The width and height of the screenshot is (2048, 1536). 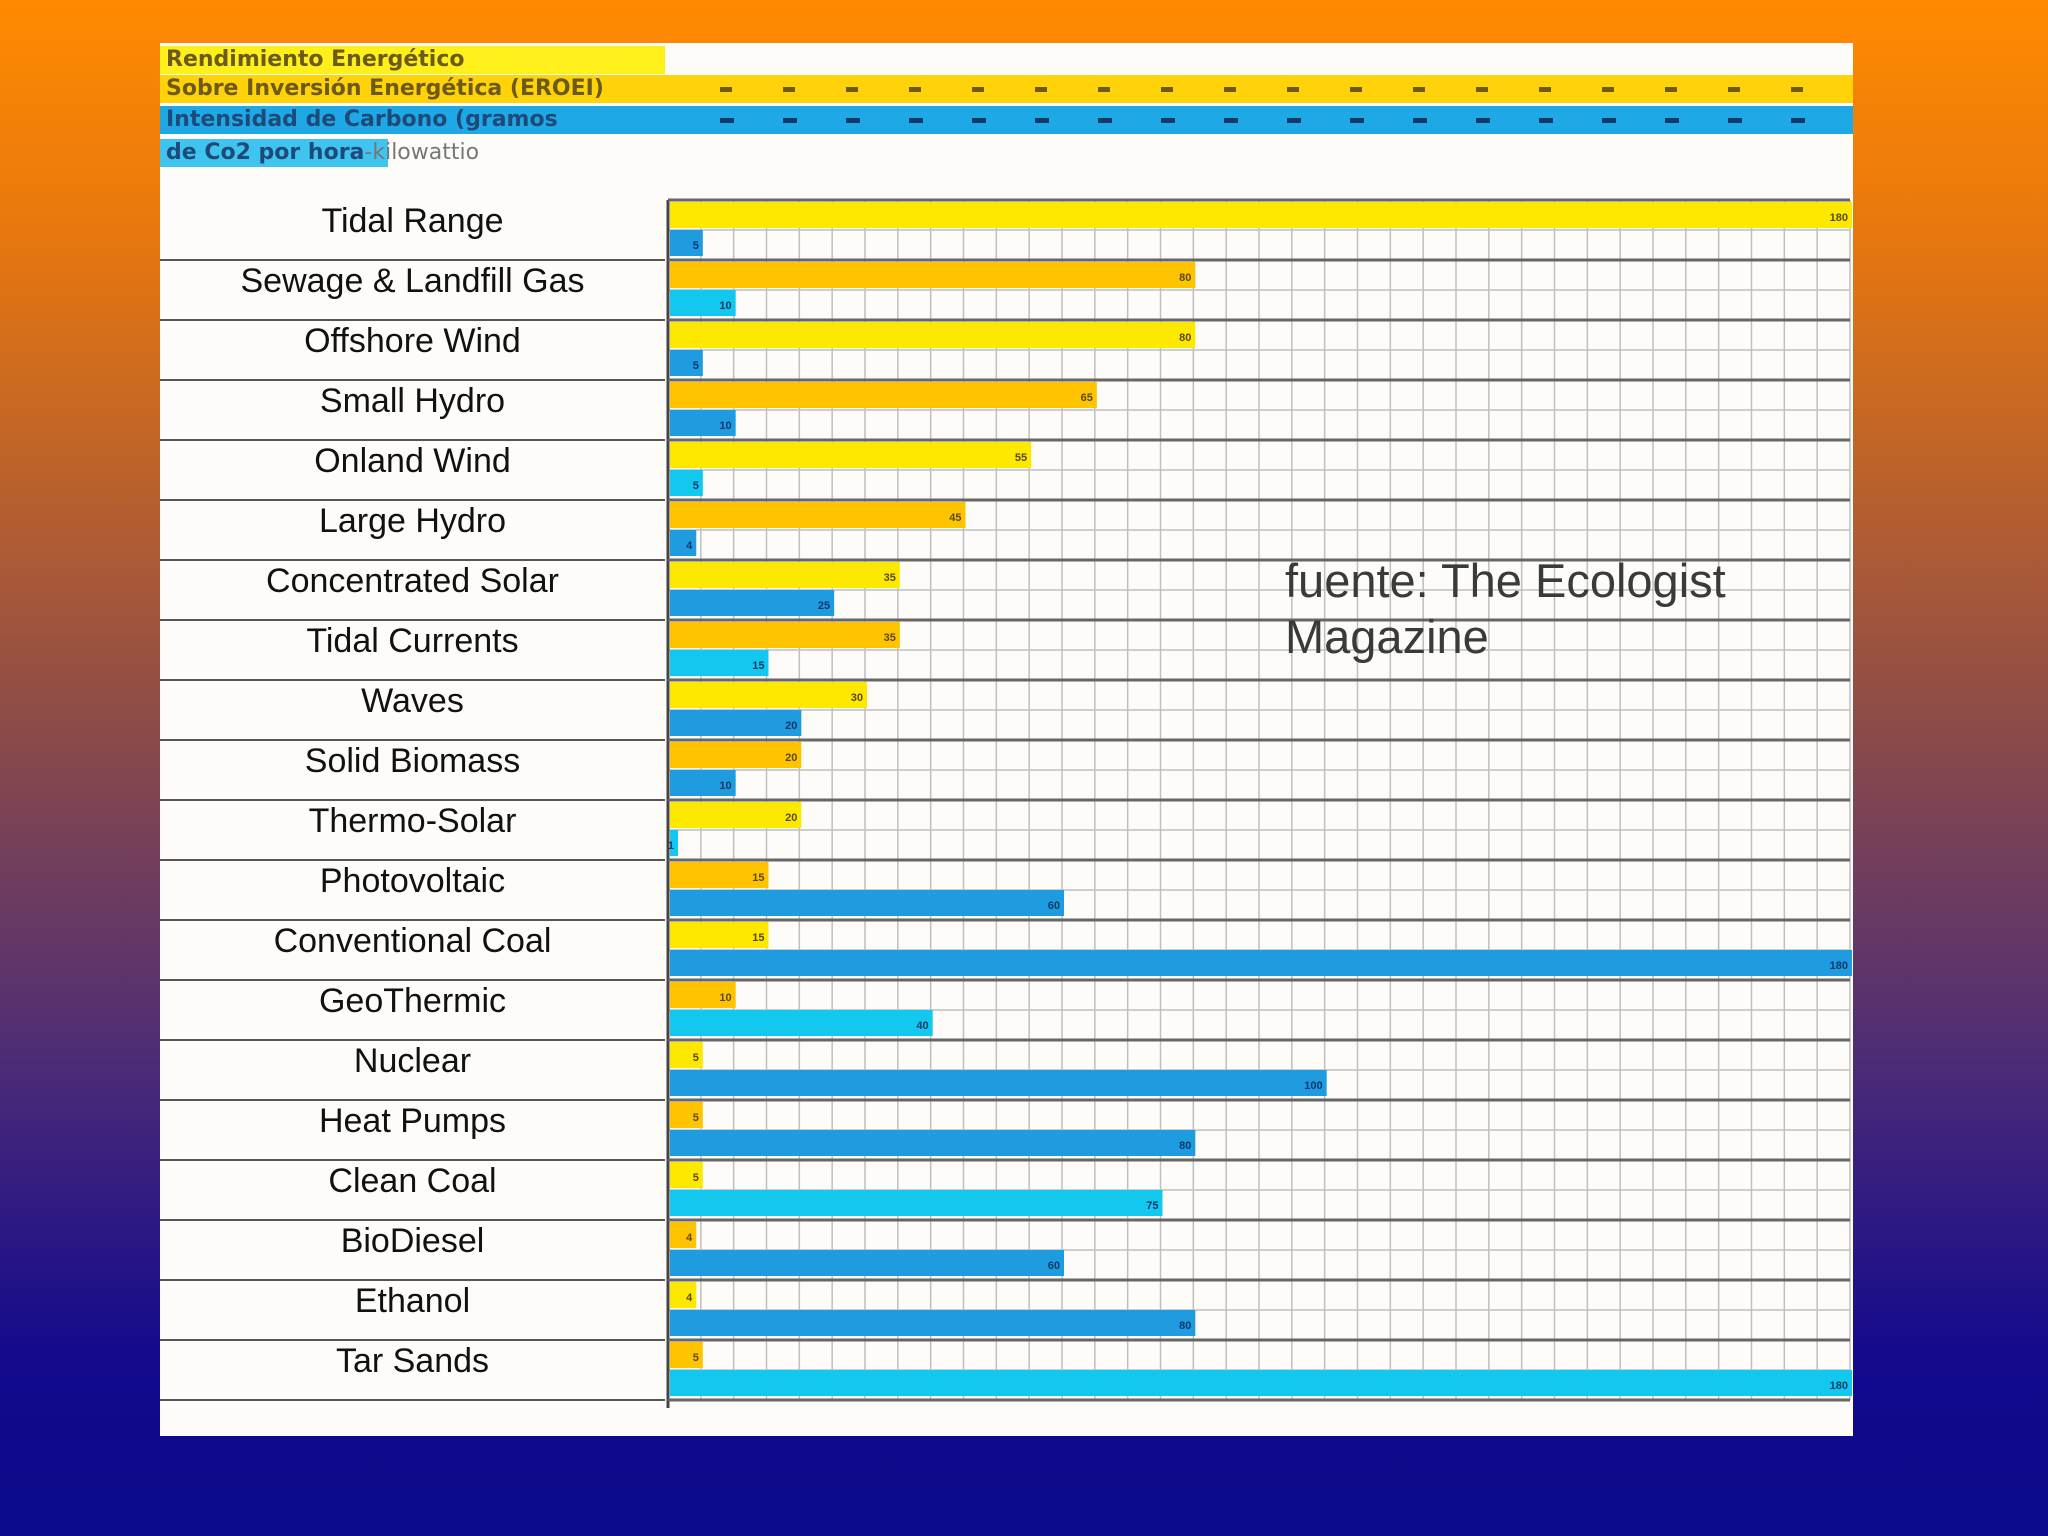 I want to click on header-band-eroei, so click(x=1006, y=89).